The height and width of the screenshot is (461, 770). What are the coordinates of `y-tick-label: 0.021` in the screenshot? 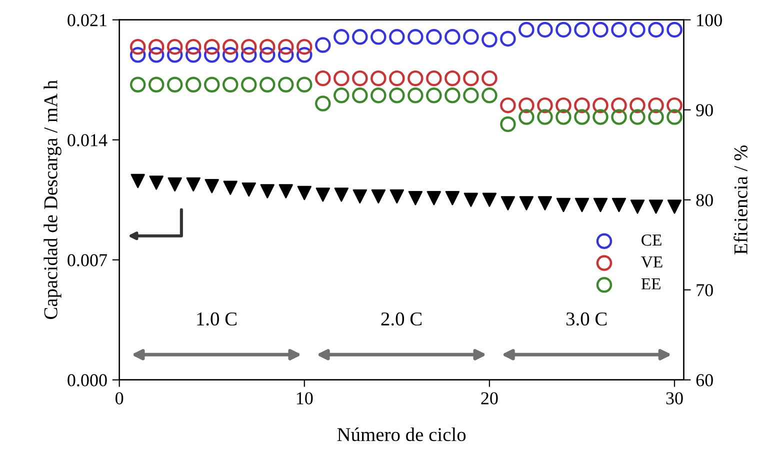 It's located at (87, 20).